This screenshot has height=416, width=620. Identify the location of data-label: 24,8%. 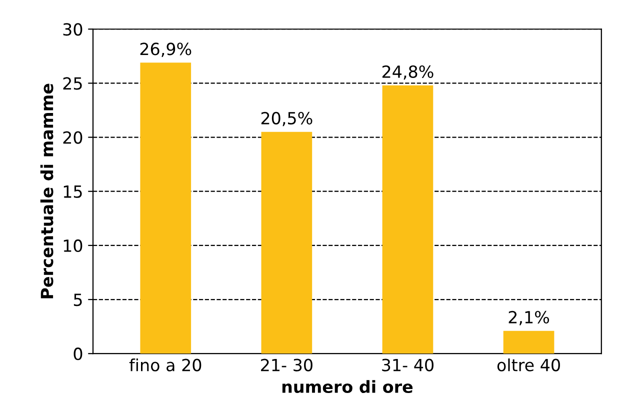
(408, 72).